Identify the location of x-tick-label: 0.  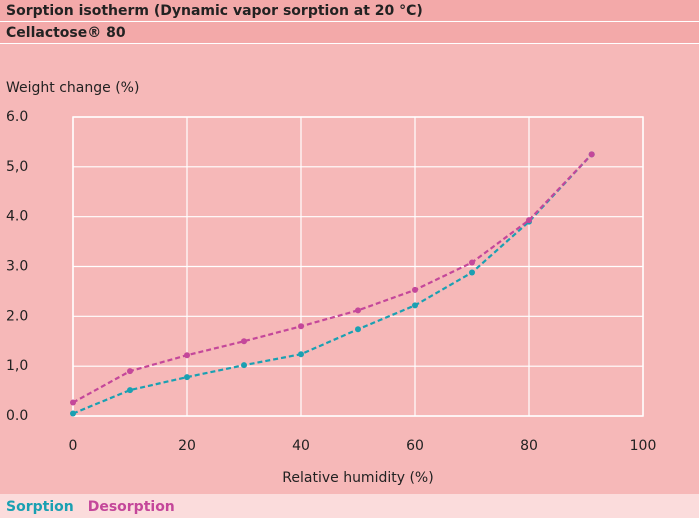
(73, 446).